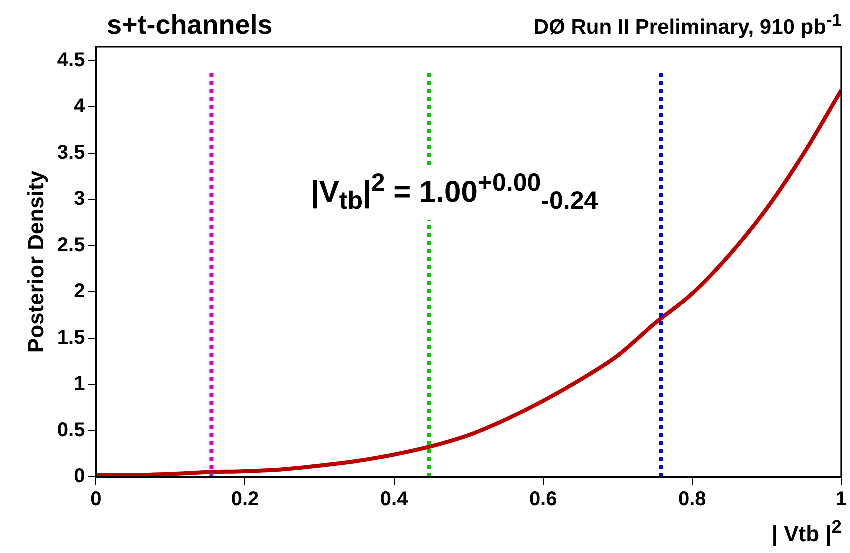 Image resolution: width=850 pixels, height=553 pixels. I want to click on x-tick-label: 0.4, so click(395, 499).